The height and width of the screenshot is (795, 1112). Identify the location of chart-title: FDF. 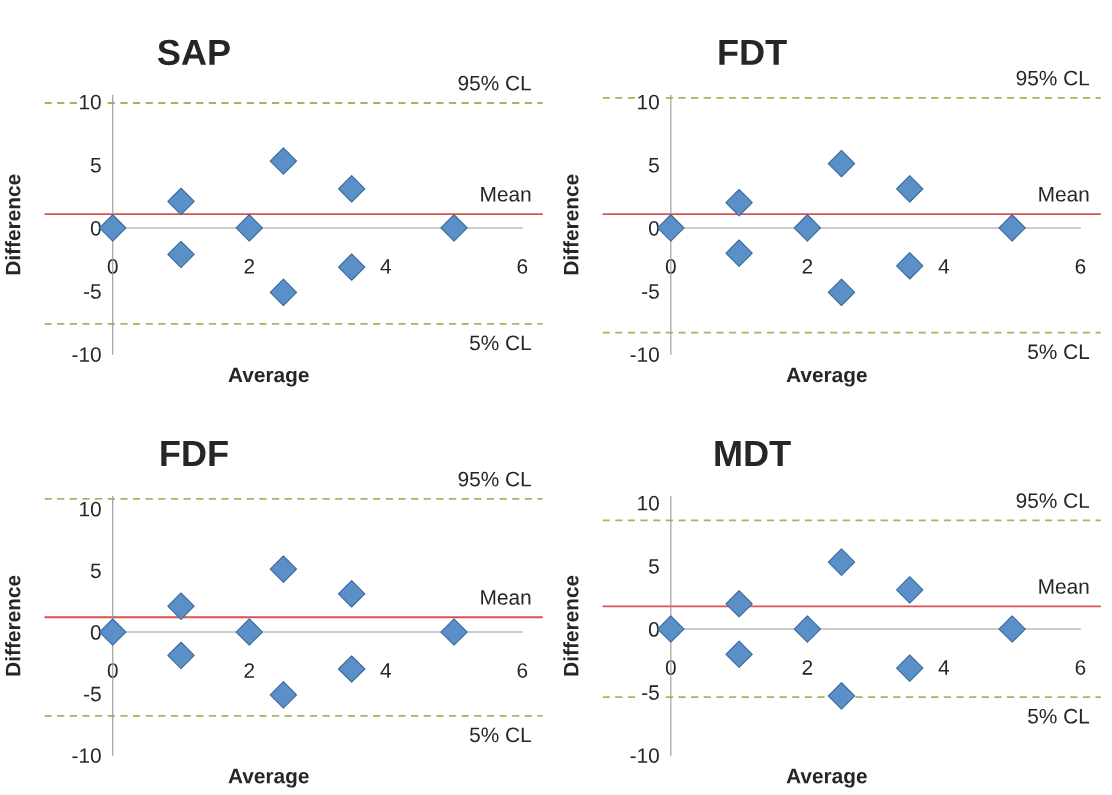
(194, 453).